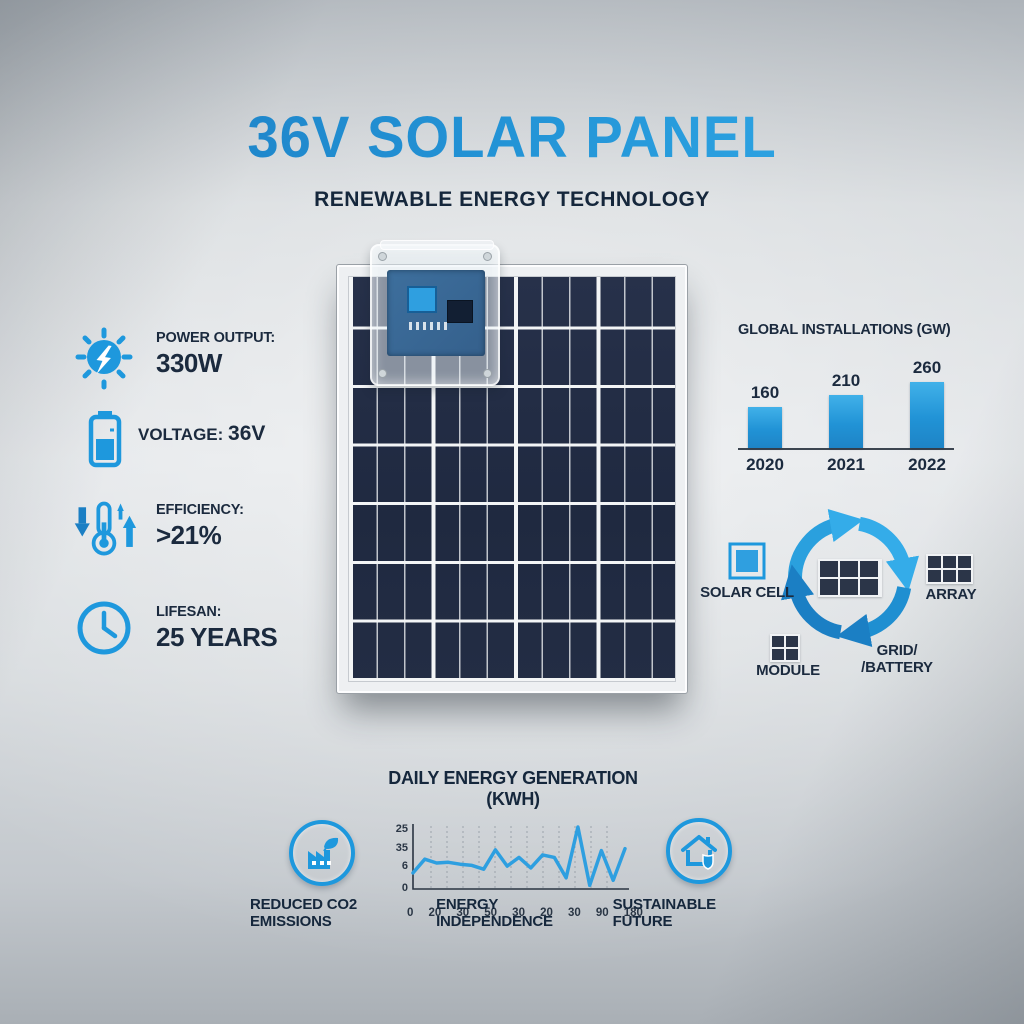 This screenshot has width=1024, height=1024. What do you see at coordinates (602, 913) in the screenshot?
I see `x-tick-label: 90` at bounding box center [602, 913].